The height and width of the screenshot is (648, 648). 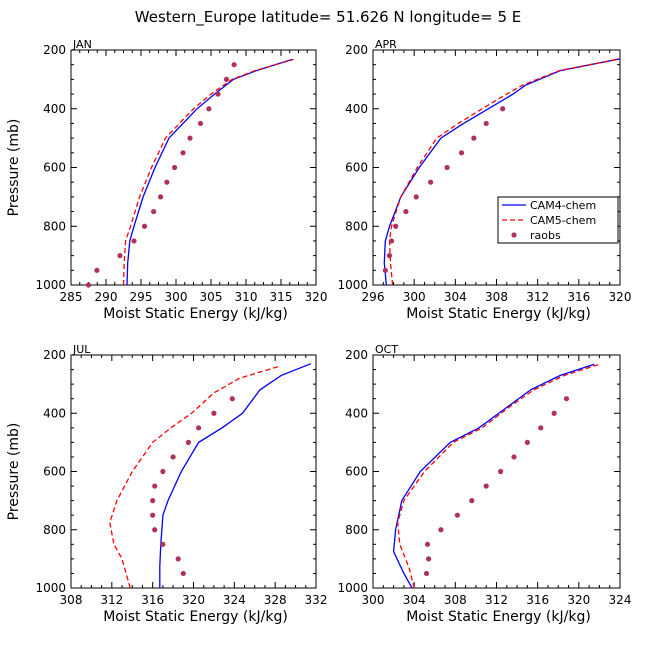 I want to click on x-tick-label: 296, so click(x=373, y=297).